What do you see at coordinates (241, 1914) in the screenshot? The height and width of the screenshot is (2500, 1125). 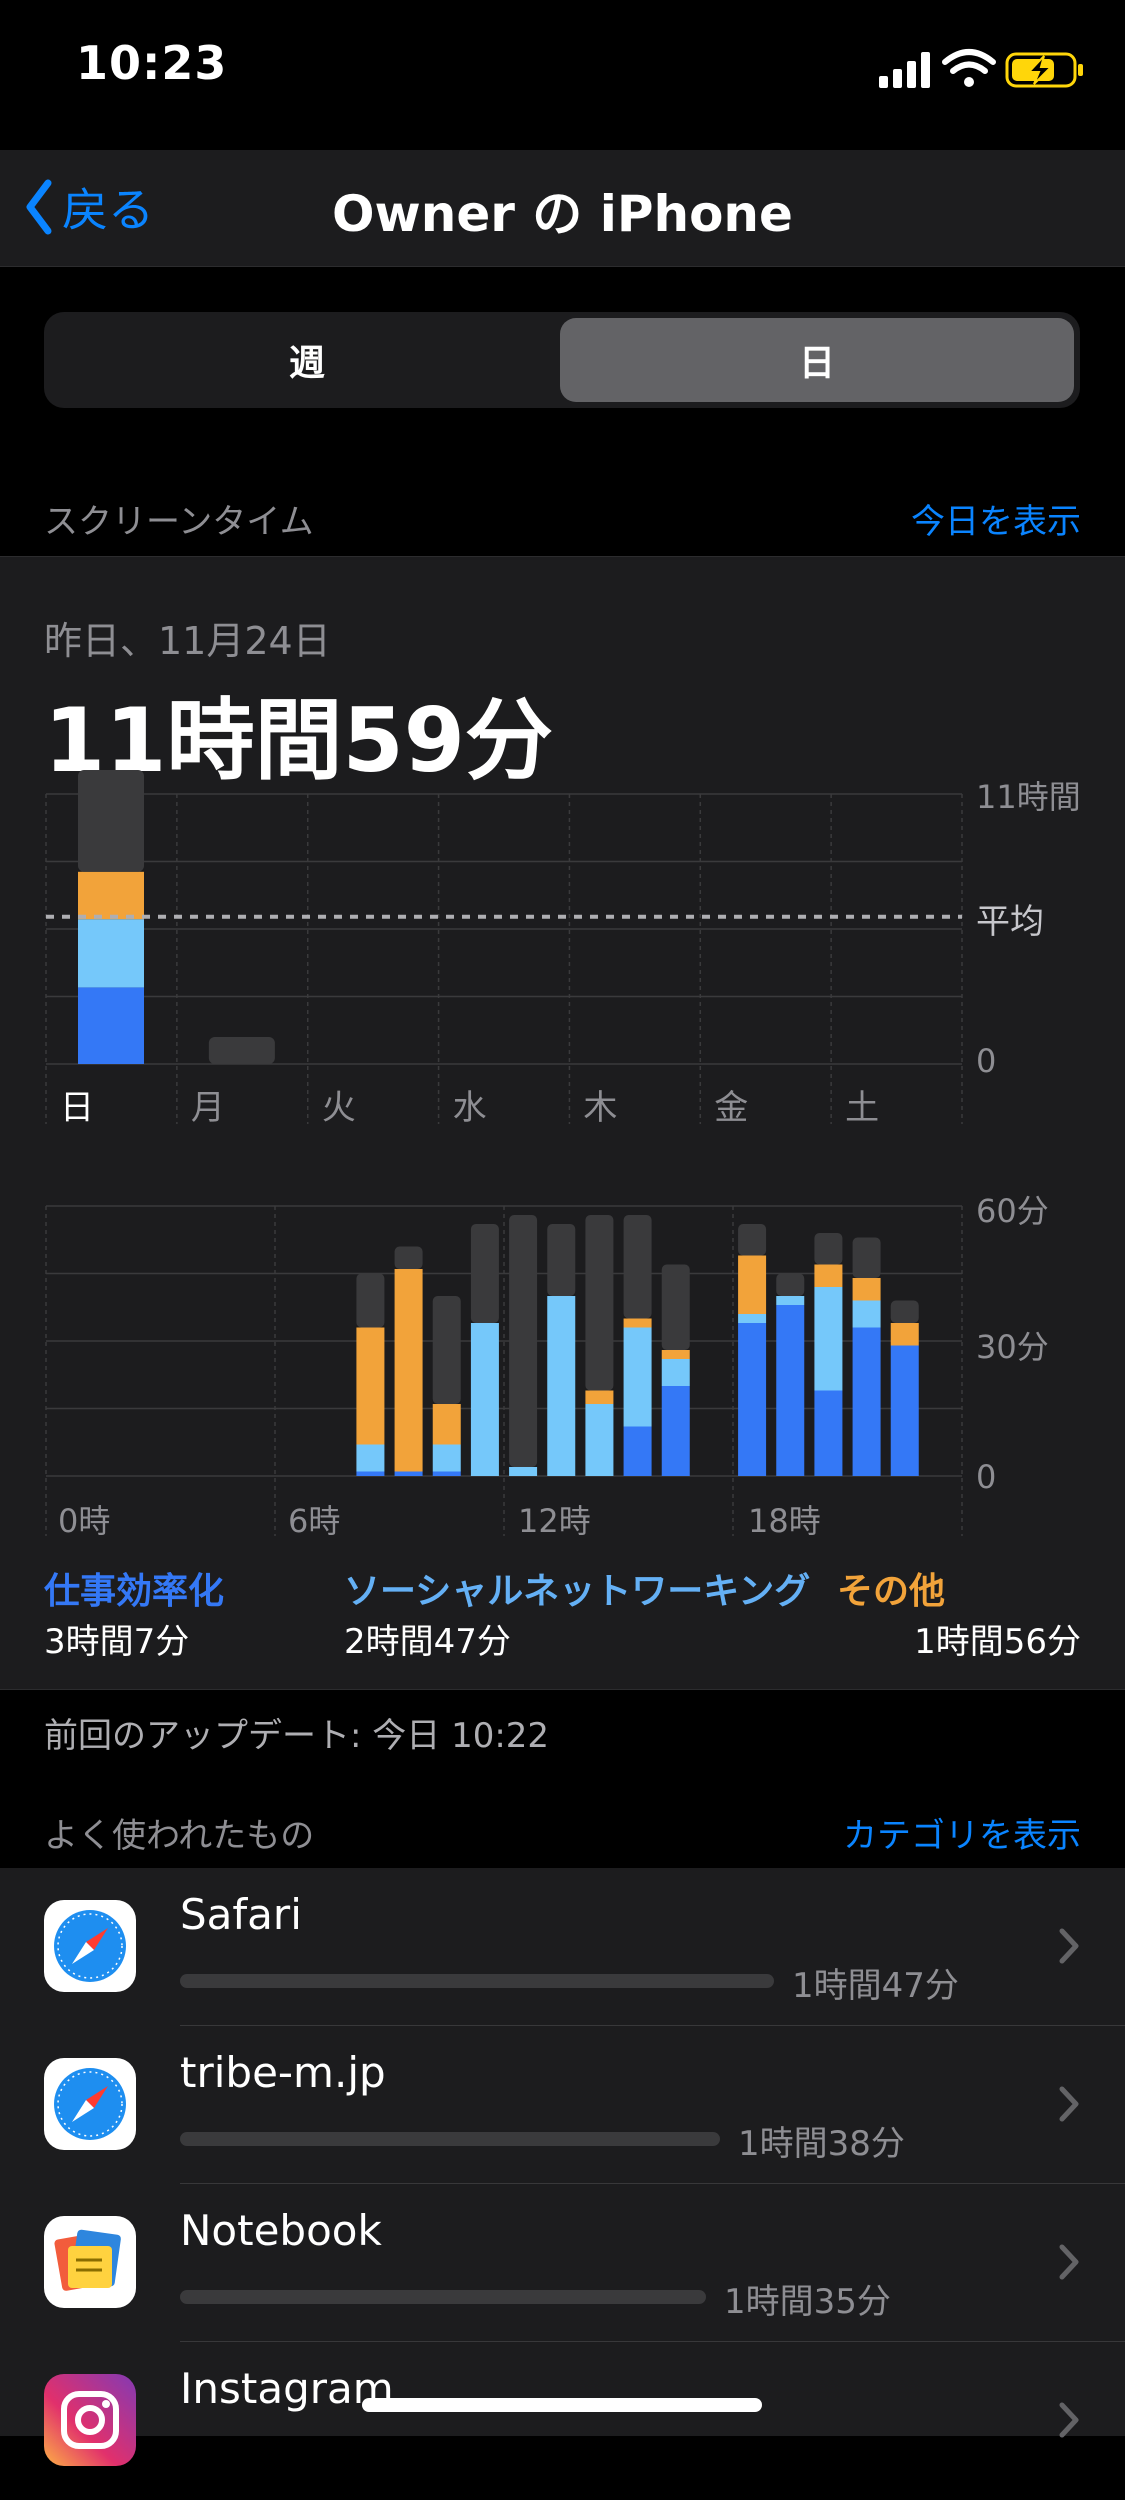 I see `app-name: Safari` at bounding box center [241, 1914].